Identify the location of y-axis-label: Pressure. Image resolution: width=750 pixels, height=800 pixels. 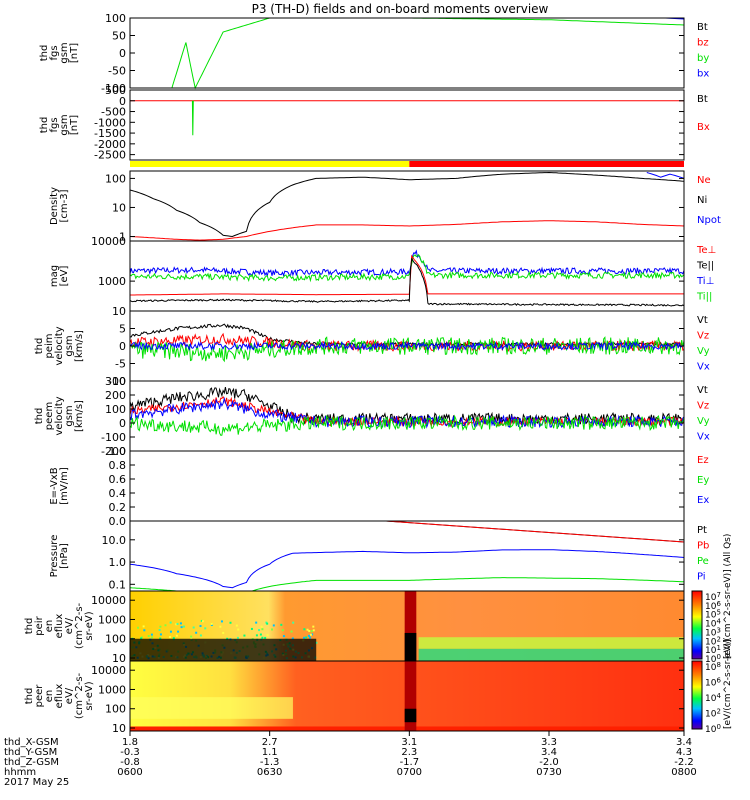
(54, 556).